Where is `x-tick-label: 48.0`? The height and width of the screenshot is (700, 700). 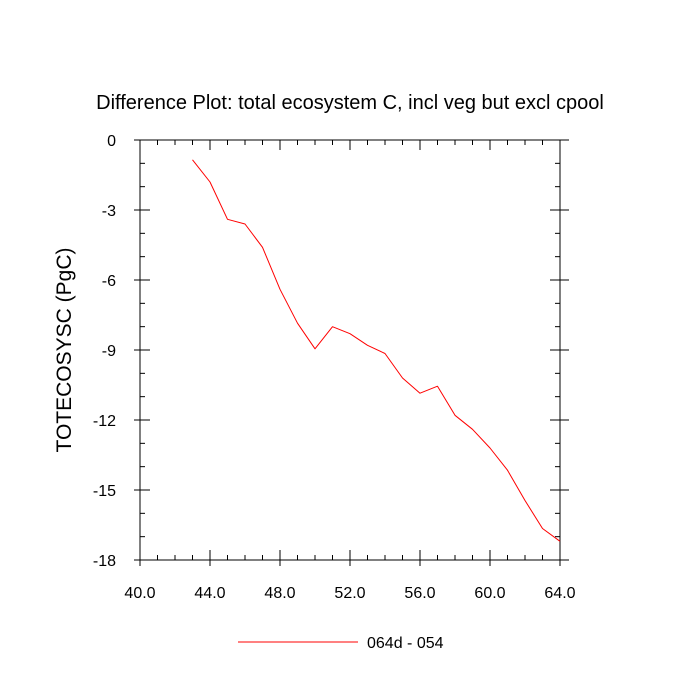
x-tick-label: 48.0 is located at coordinates (279, 593).